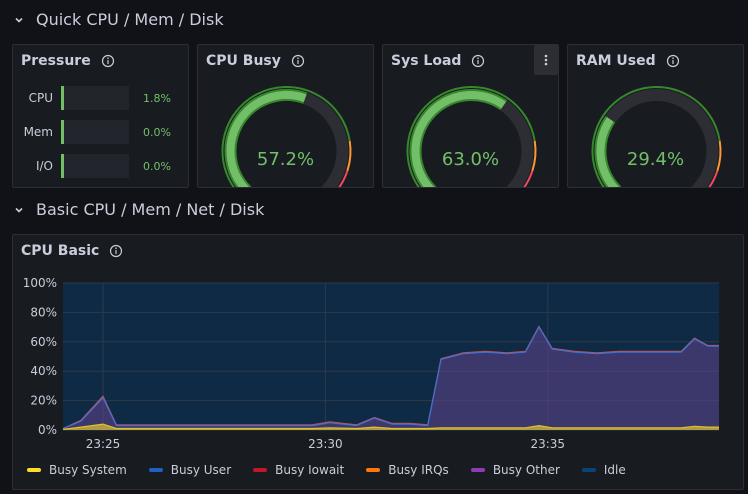 The image size is (748, 494). I want to click on pressure-panel: Pressure CPU 1.8% Mem 0.0% I/O 0.0%, so click(100, 116).